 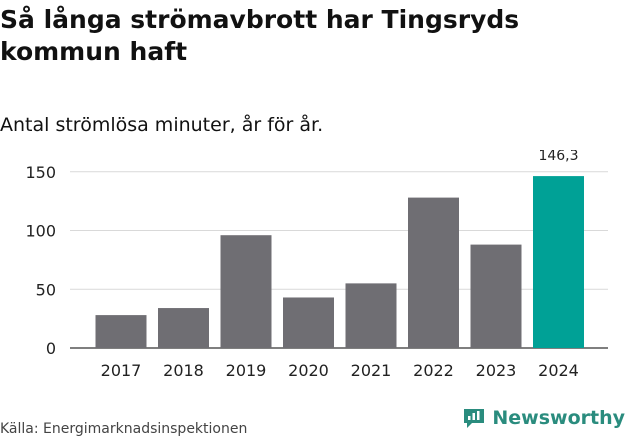 I want to click on y-tick-label: 50, so click(x=46, y=289).